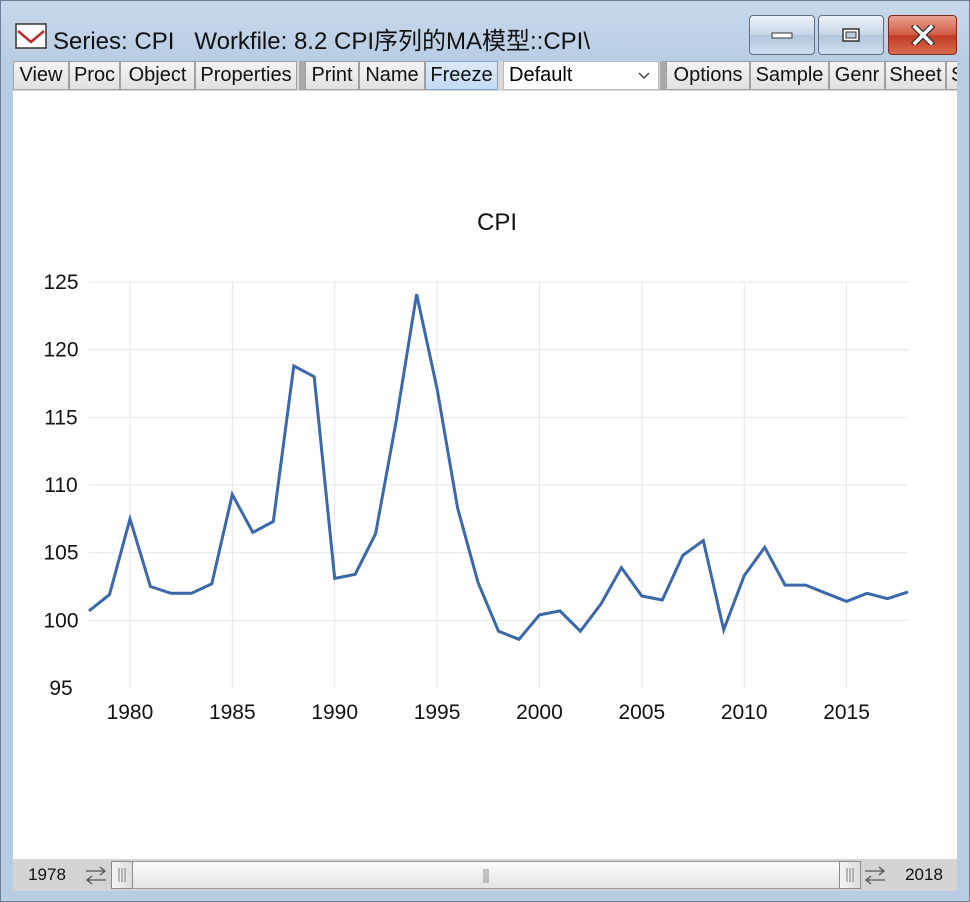  Describe the element at coordinates (924, 875) in the screenshot. I see `sample-end-label: 2018` at that location.